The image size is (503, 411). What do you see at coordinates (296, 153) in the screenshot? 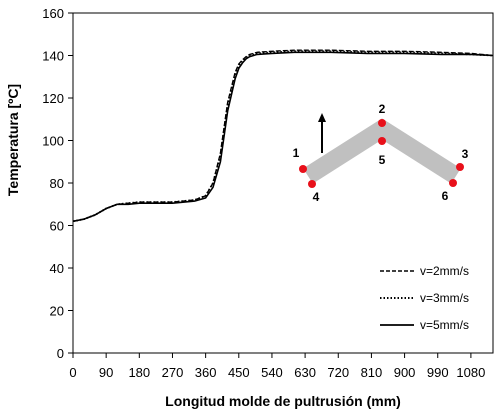
I see `marker-label-1: 1` at bounding box center [296, 153].